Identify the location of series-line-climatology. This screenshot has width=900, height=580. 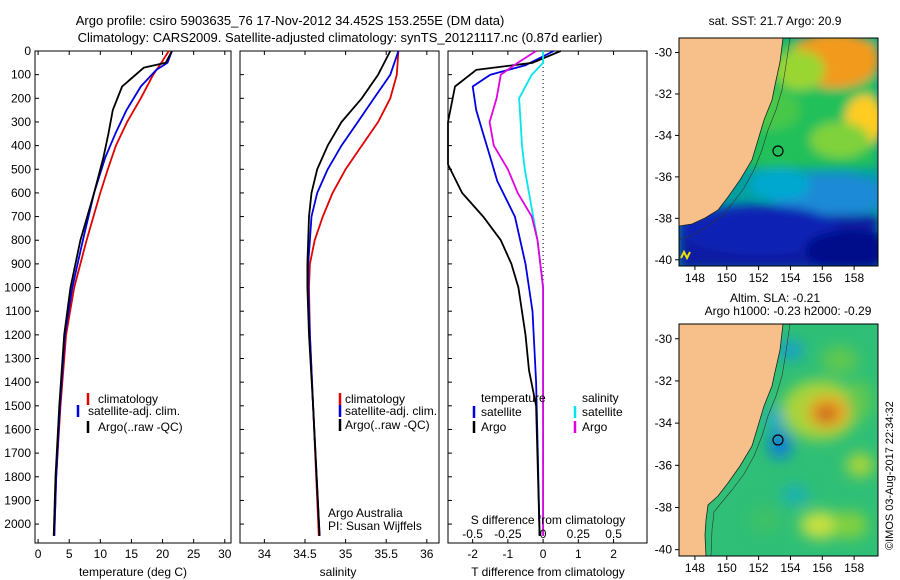
(354, 293).